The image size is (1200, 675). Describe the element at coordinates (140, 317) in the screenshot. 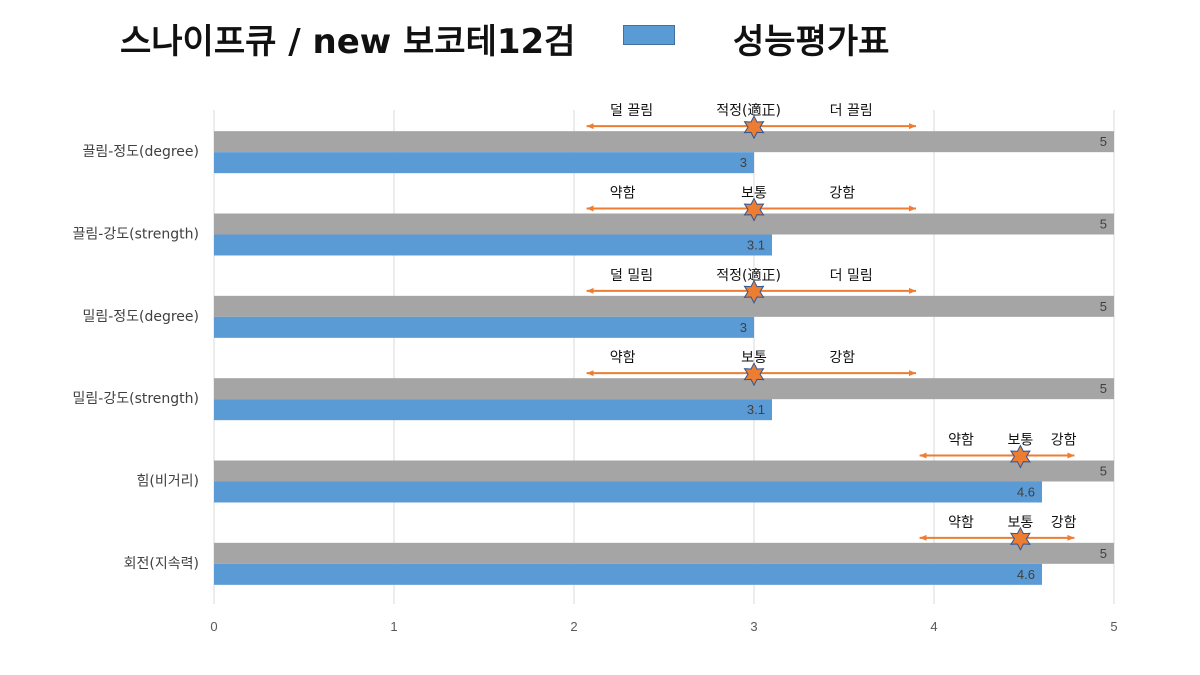

I see `category-label: 밀림-정도(degree)` at that location.